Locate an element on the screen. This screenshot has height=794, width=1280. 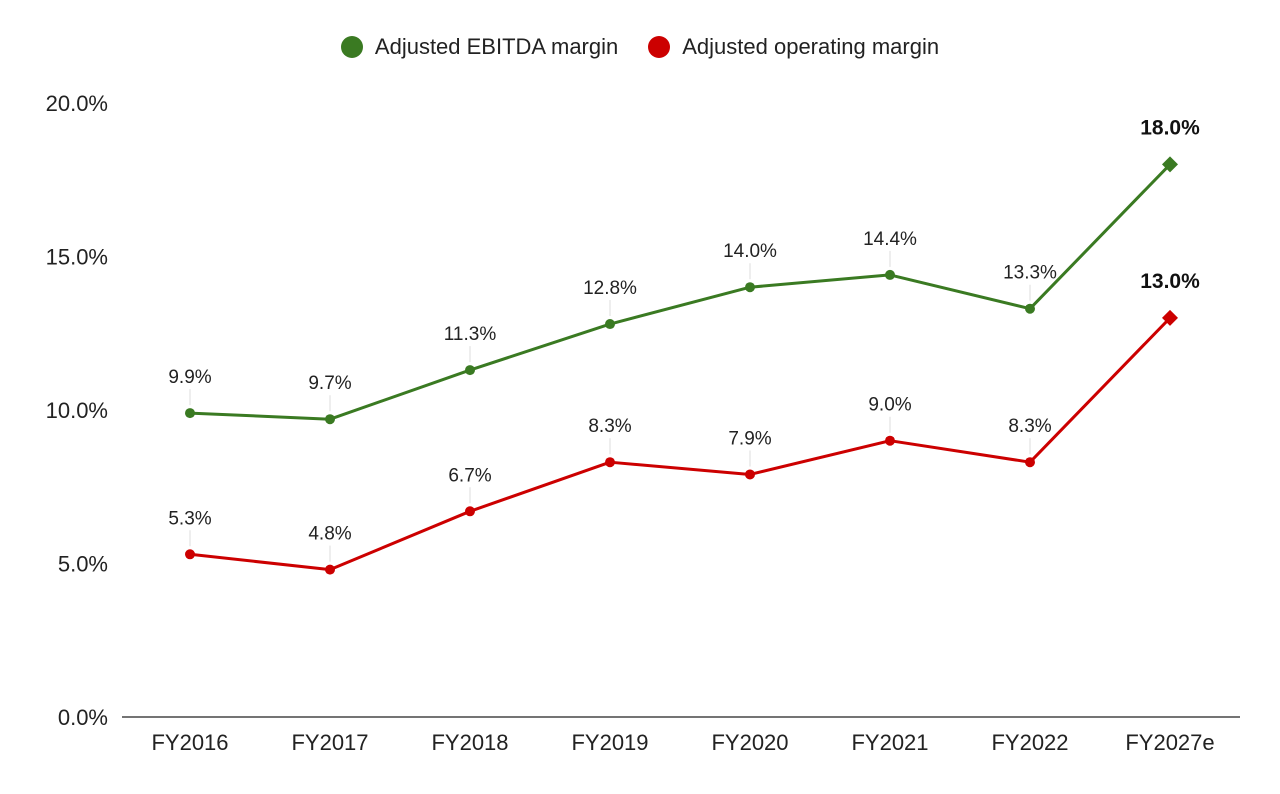
x-tick-label: FY2018 is located at coordinates (469, 742).